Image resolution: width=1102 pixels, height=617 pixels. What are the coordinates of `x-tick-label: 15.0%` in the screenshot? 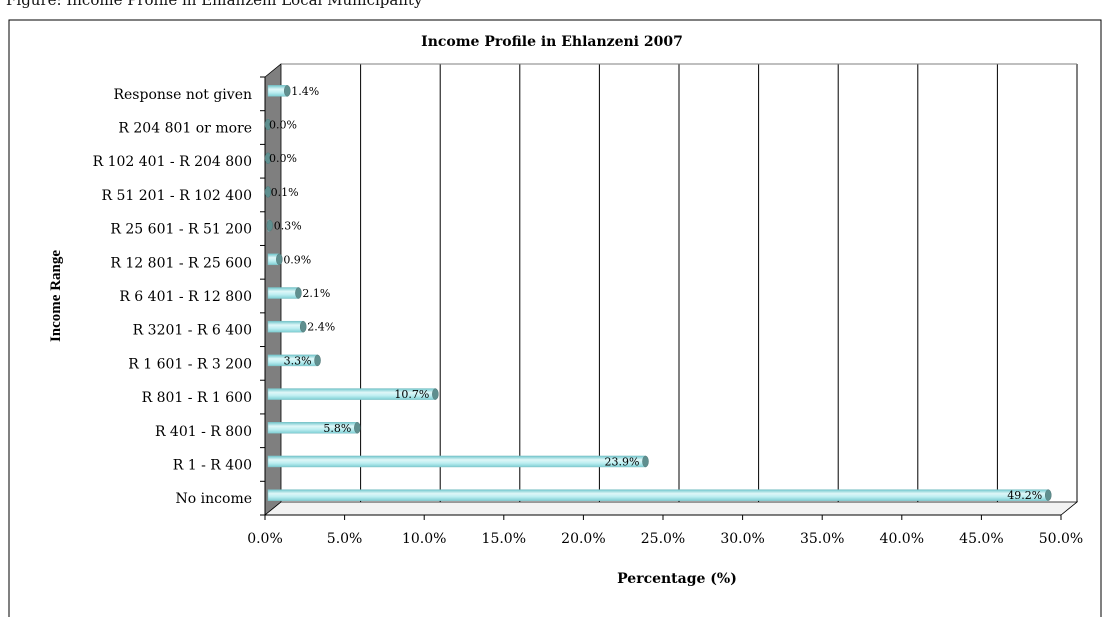 It's located at (504, 539).